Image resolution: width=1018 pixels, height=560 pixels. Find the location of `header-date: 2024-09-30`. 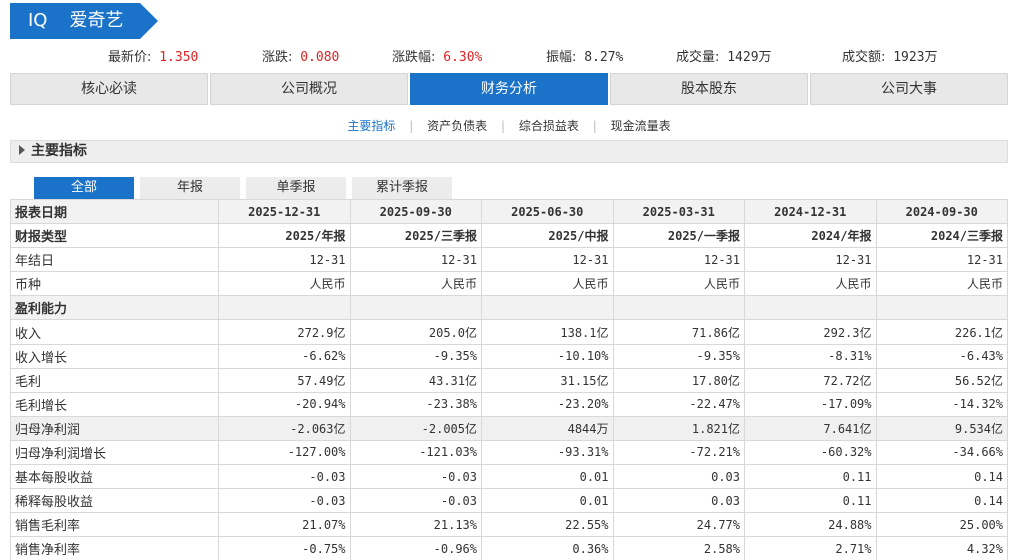

header-date: 2024-09-30 is located at coordinates (941, 211).